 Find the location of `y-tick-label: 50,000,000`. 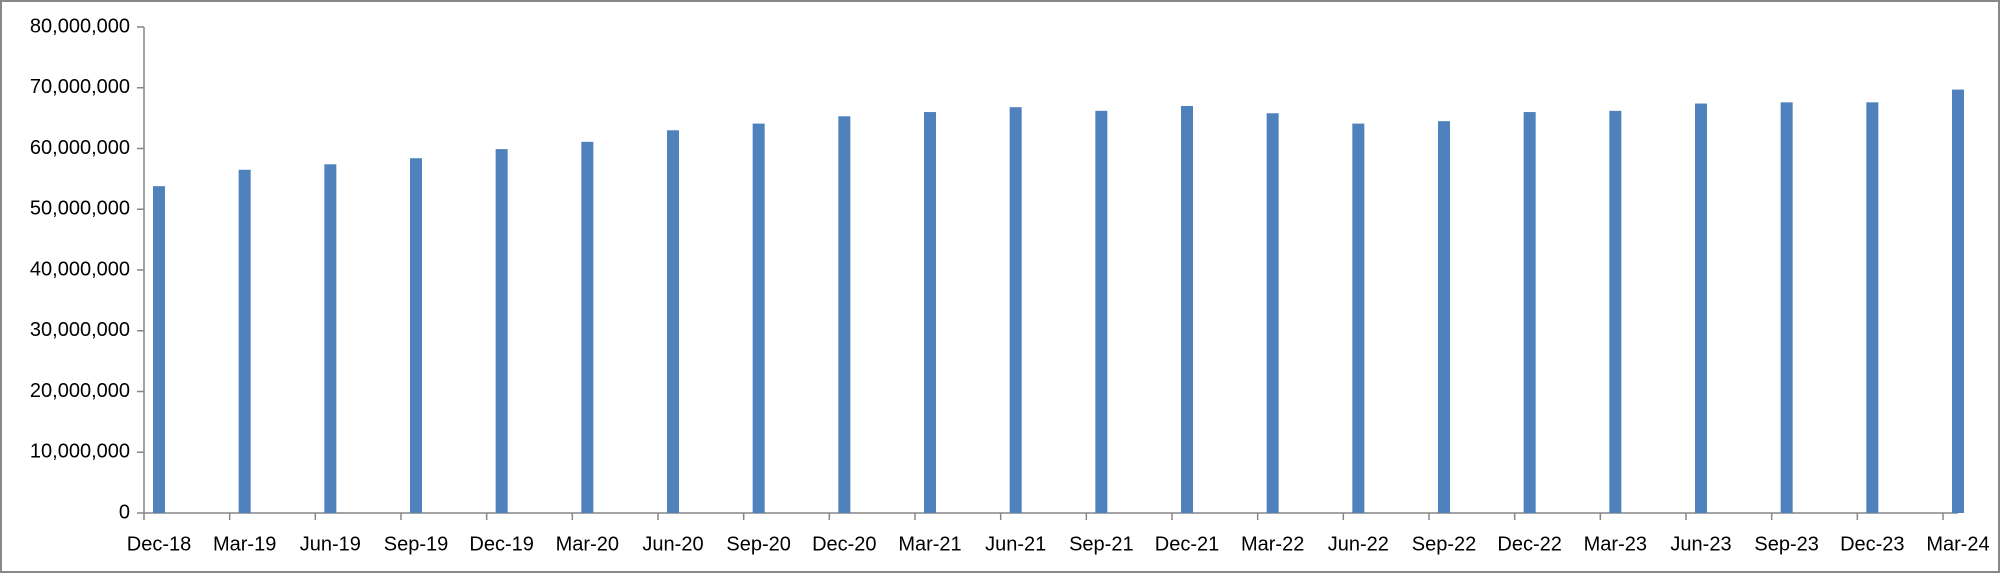

y-tick-label: 50,000,000 is located at coordinates (80, 209).